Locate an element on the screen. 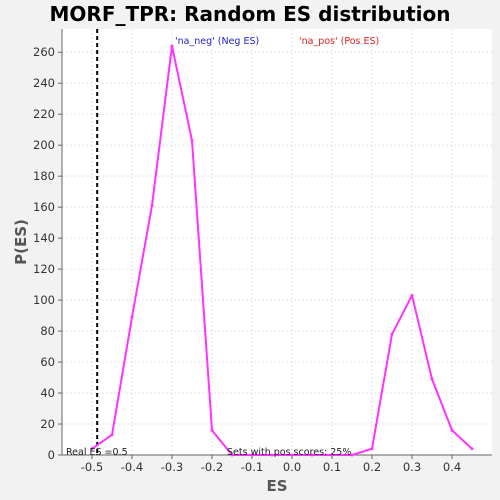  x-tick-label: 0.2 is located at coordinates (372, 467).